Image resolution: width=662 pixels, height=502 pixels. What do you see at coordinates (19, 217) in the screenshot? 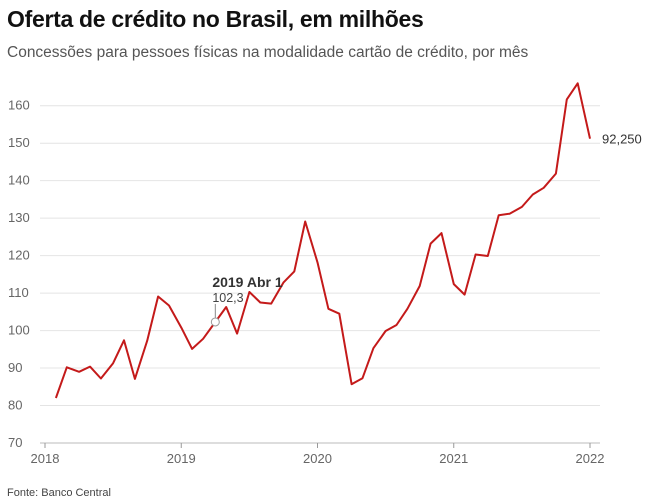
I see `y-tick-label: 130` at bounding box center [19, 217].